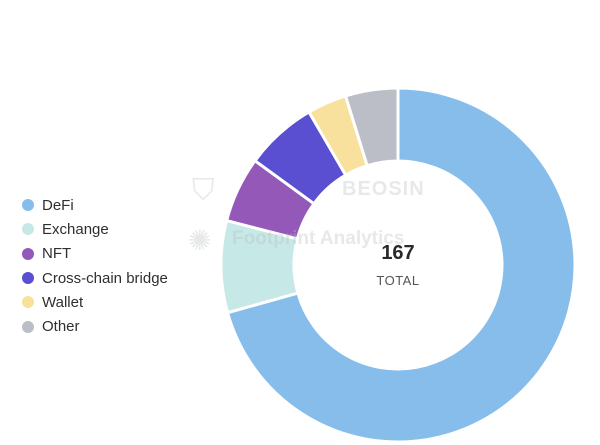 The height and width of the screenshot is (445, 600). What do you see at coordinates (57, 254) in the screenshot?
I see `legend-label: NFT` at bounding box center [57, 254].